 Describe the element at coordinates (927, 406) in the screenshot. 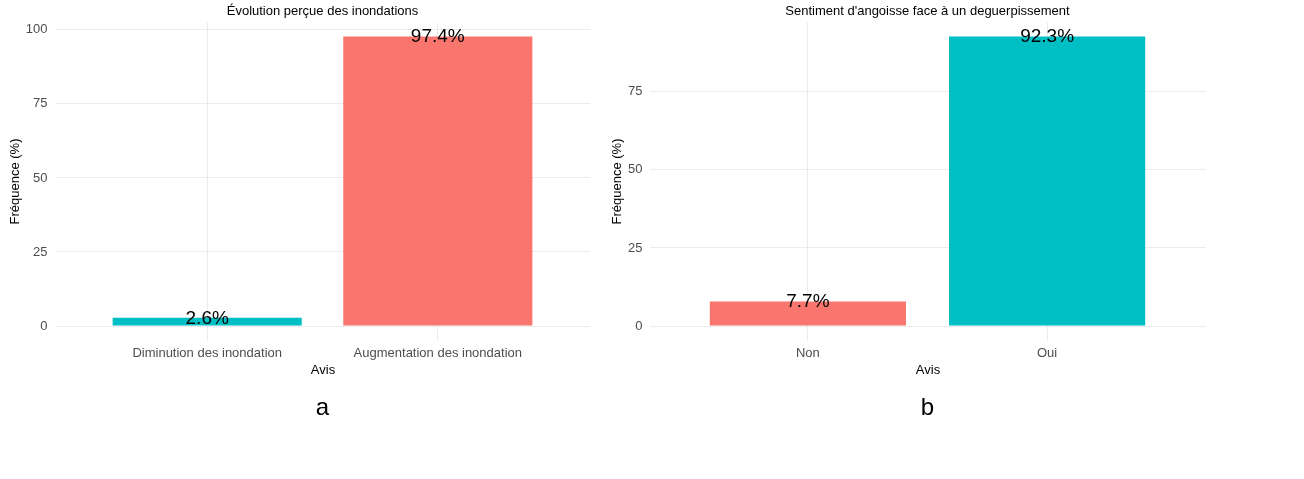

I see `text: b` at that location.